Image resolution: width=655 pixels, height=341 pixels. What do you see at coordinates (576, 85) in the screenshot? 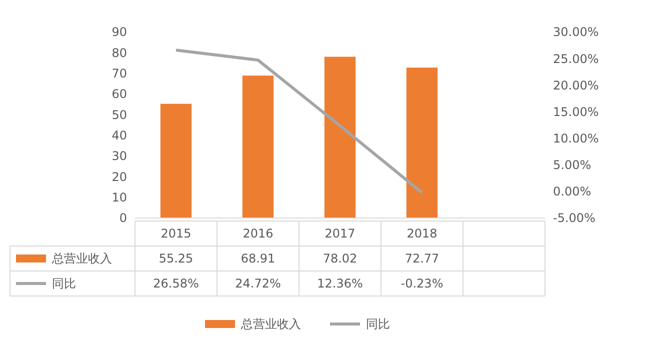
I see `y2-tick-label: 20.00%` at bounding box center [576, 85].